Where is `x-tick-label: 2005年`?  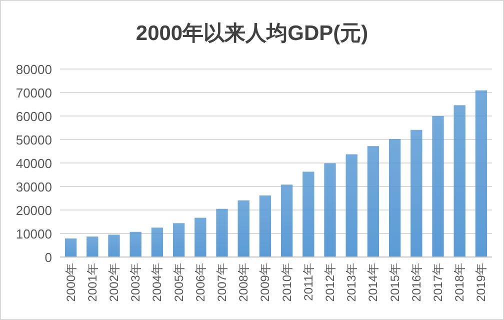
x-tick-label: 2005年 is located at coordinates (179, 282).